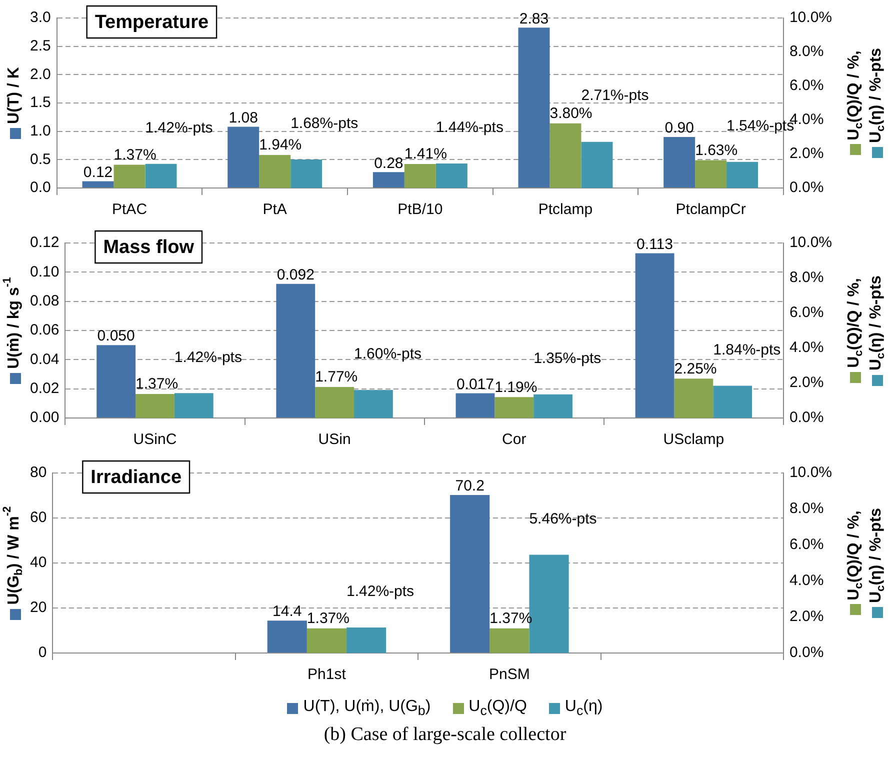  Describe the element at coordinates (425, 154) in the screenshot. I see `data-label: 1.41%` at that location.